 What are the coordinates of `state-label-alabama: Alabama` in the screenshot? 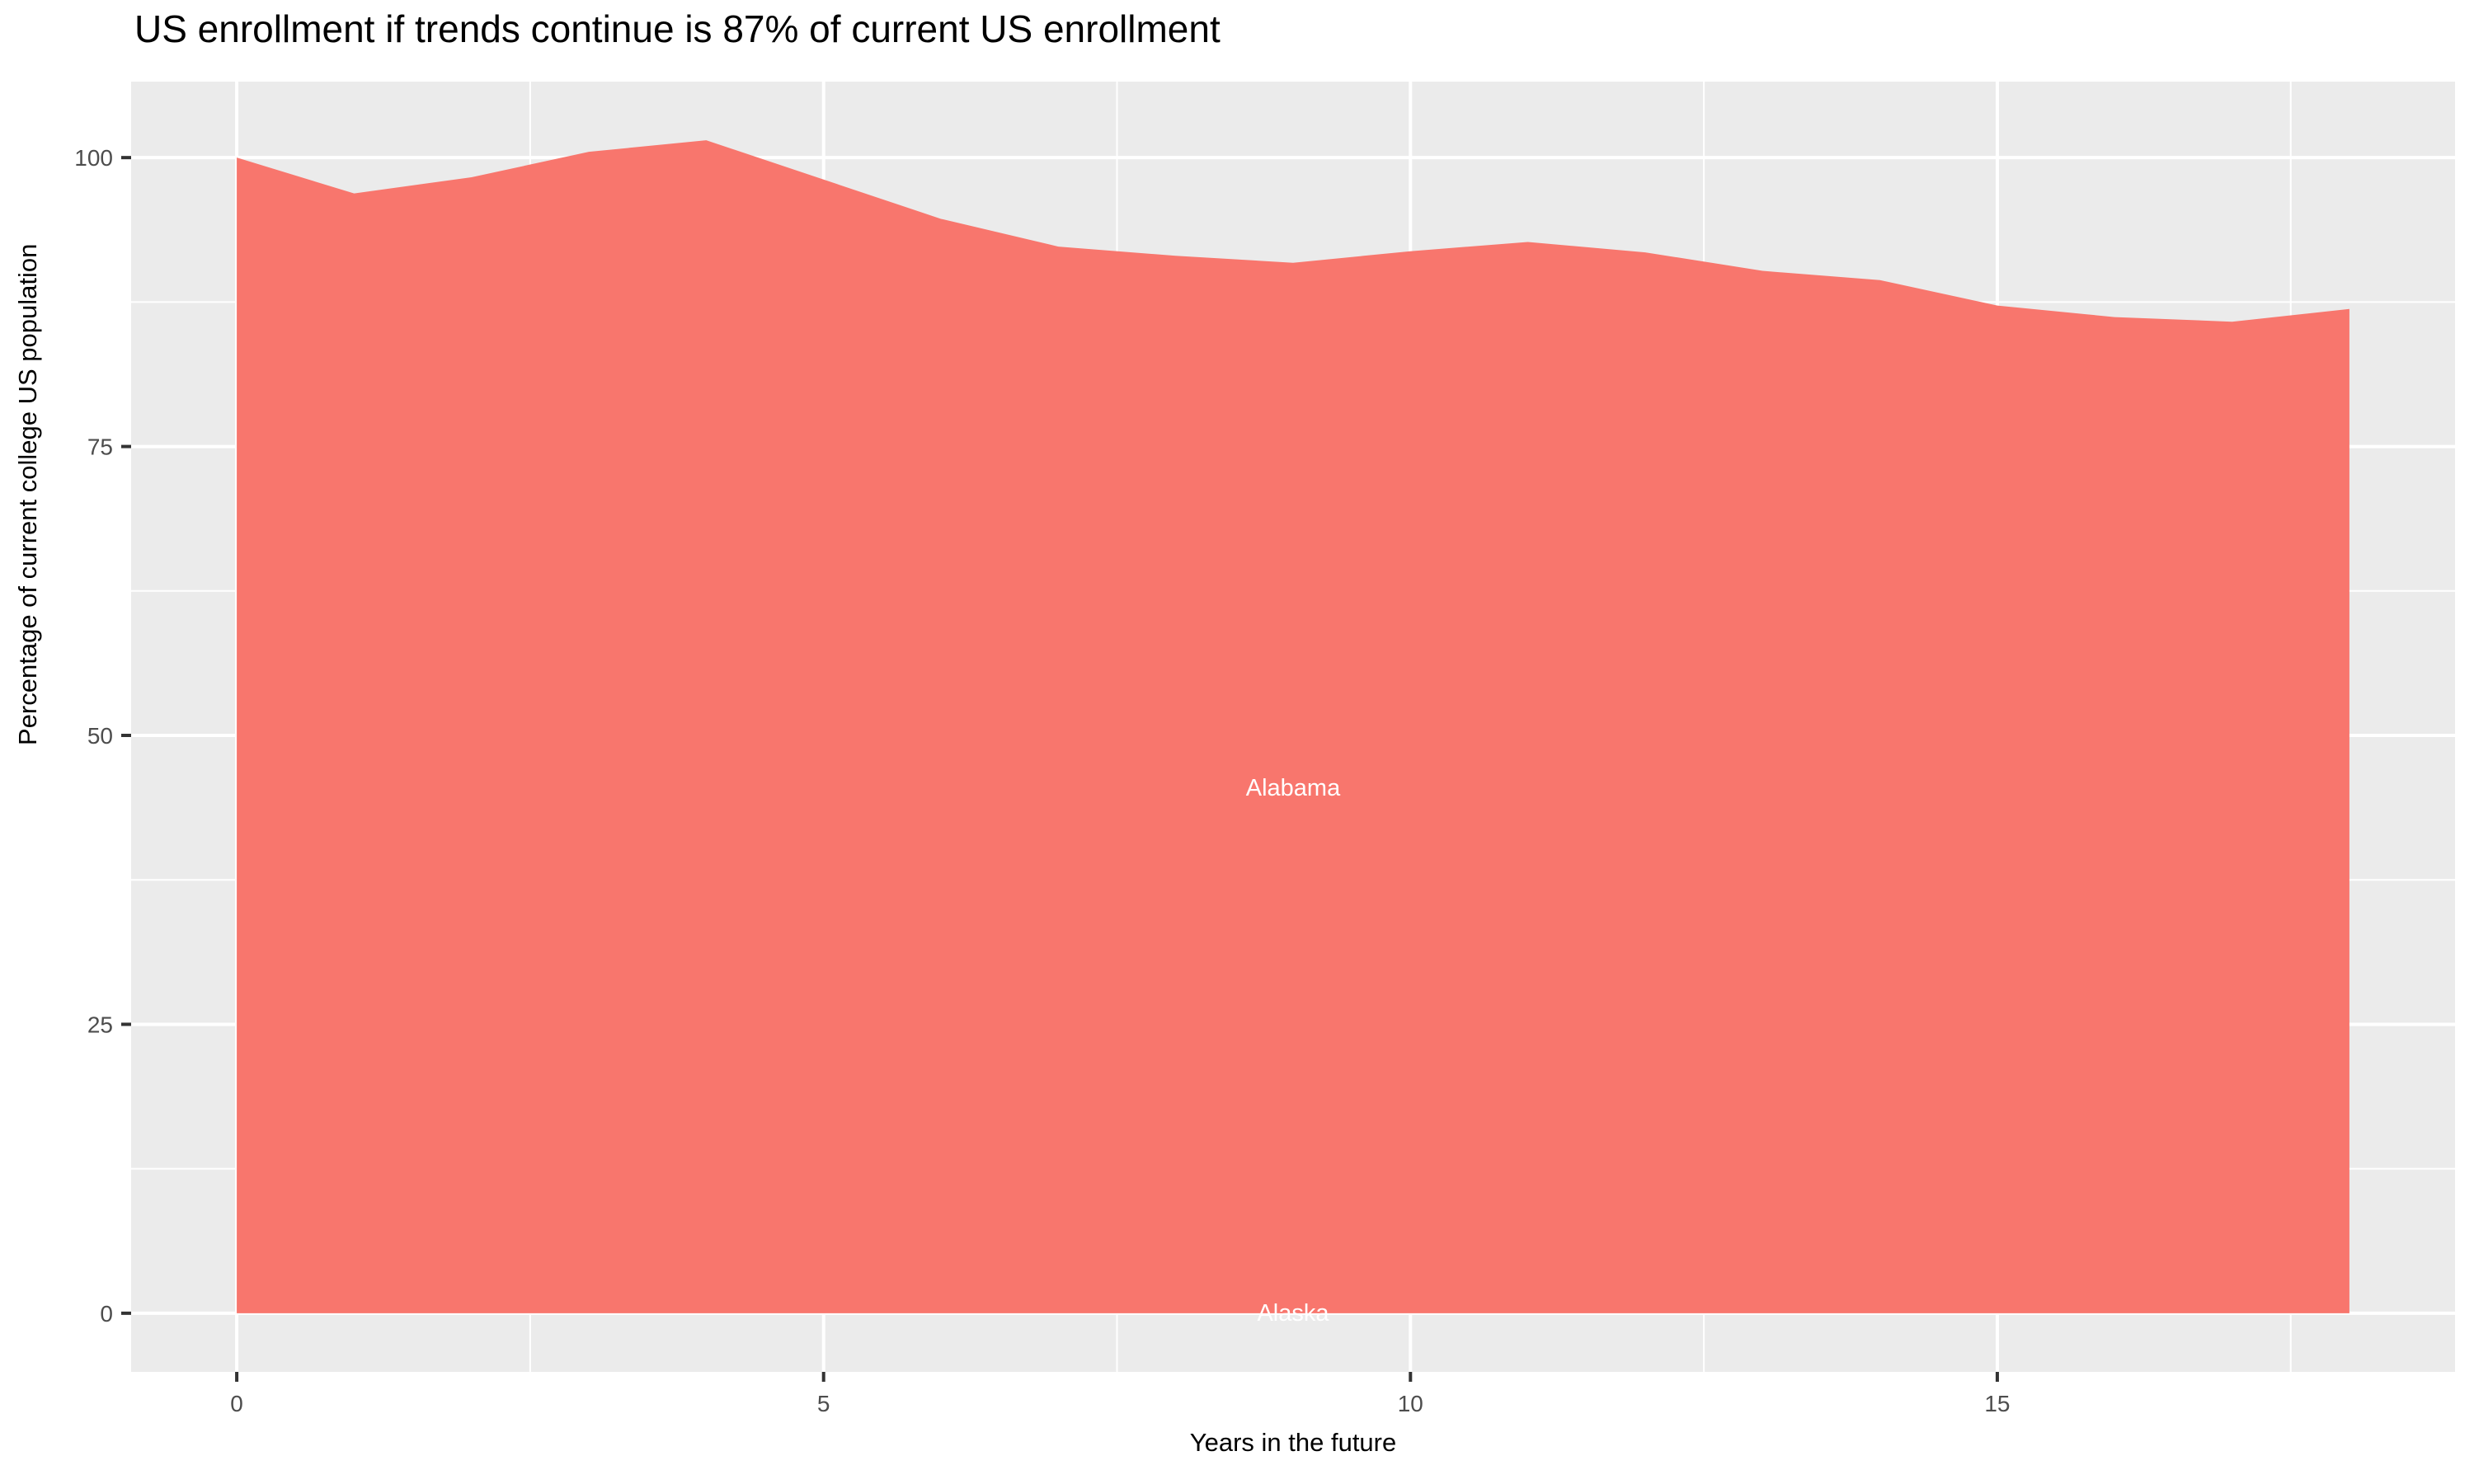 It's located at (1293, 788).